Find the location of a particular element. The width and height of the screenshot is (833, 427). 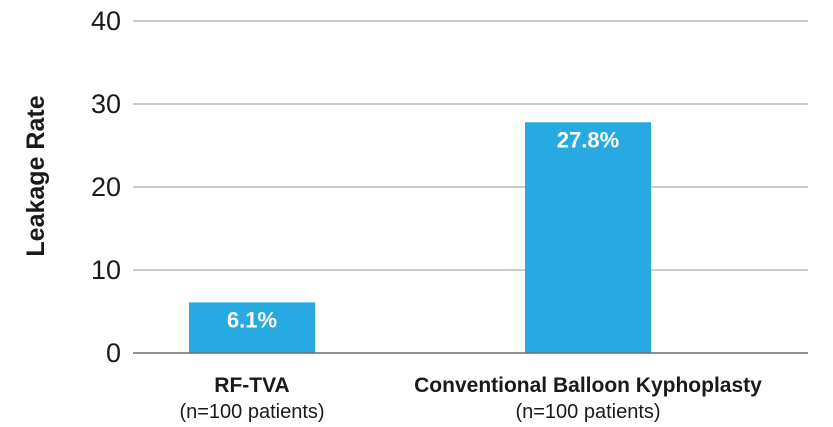

y-tick-label: 20 is located at coordinates (106, 187).